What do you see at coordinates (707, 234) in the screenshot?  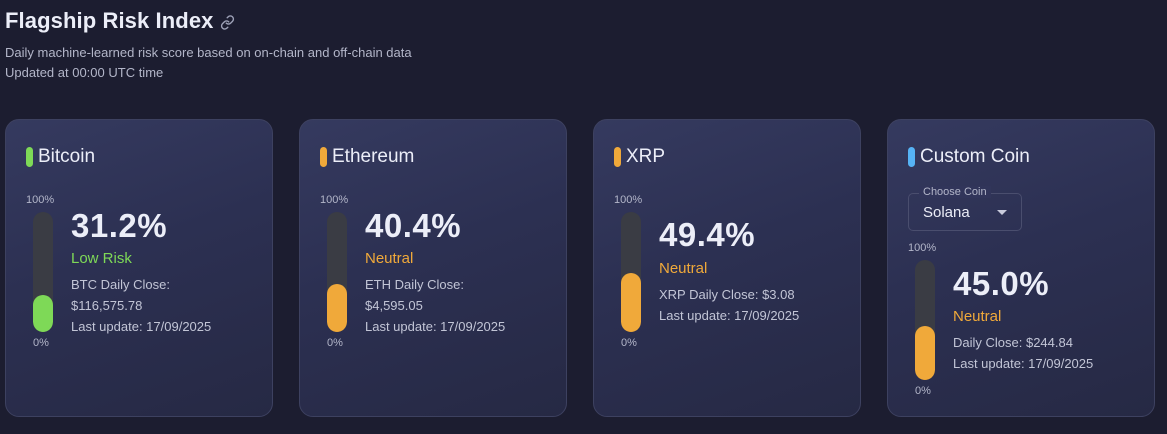 I see `risk-percentage: 49.4%` at bounding box center [707, 234].